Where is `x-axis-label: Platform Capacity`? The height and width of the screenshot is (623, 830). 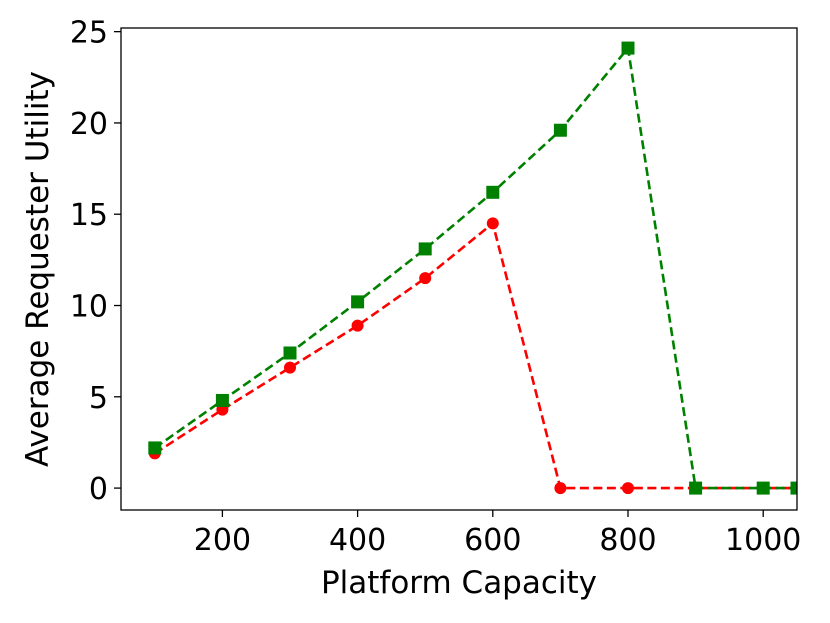 x-axis-label: Platform Capacity is located at coordinates (459, 583).